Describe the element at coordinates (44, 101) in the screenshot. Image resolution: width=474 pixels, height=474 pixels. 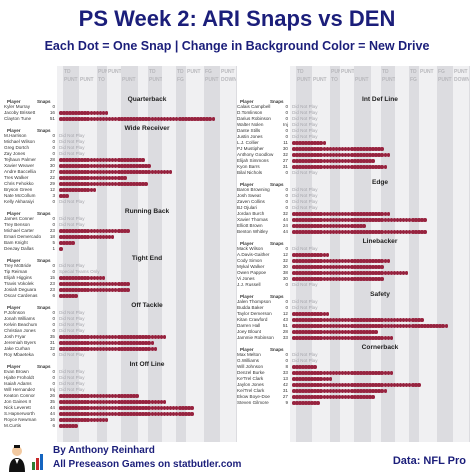
I see `snaps-column-header: Snaps` at that location.